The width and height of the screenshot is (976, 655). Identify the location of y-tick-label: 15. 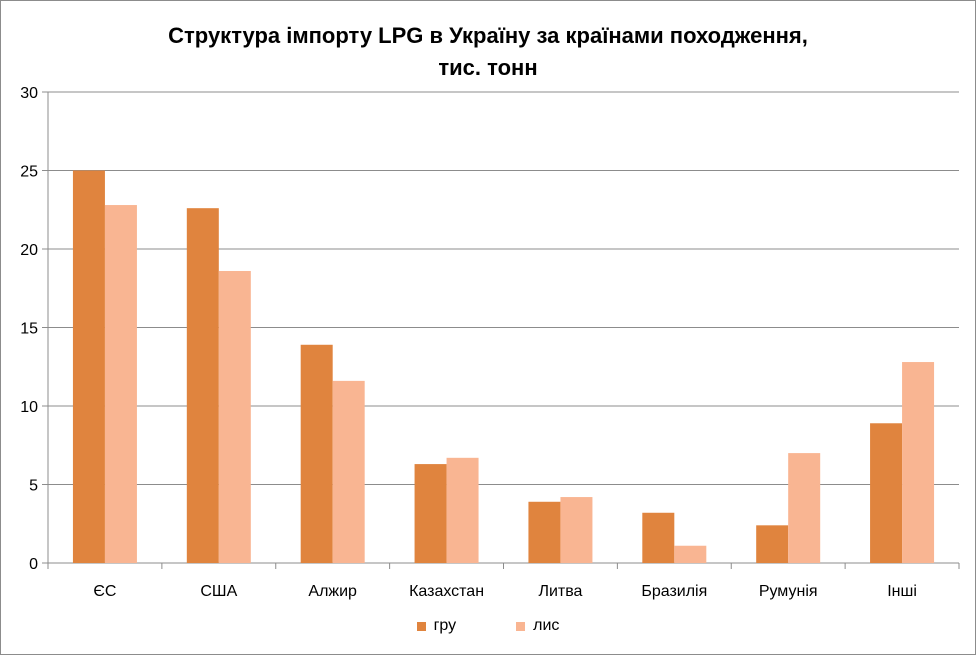
(29, 329).